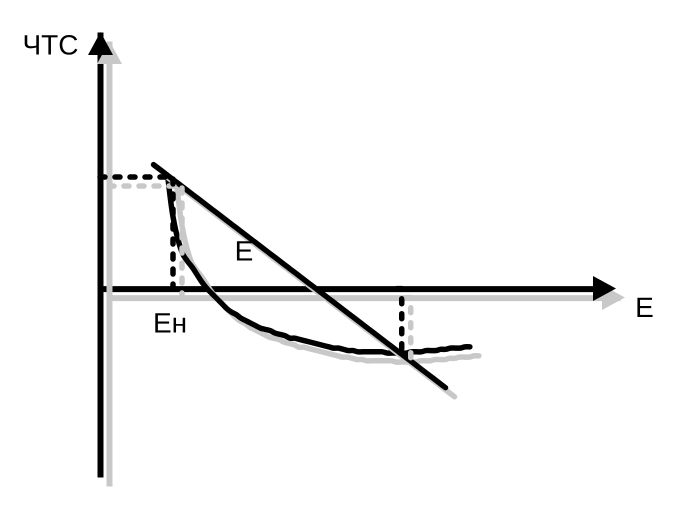  What do you see at coordinates (644, 308) in the screenshot?
I see `x-axis-title: E` at bounding box center [644, 308].